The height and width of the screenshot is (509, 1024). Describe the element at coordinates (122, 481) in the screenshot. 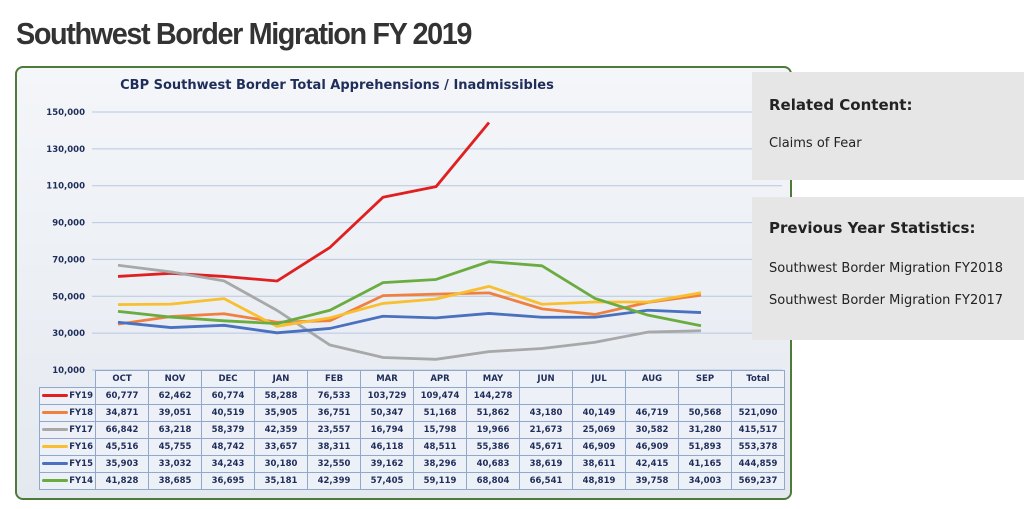

I see `table-cell: 41,828` at that location.